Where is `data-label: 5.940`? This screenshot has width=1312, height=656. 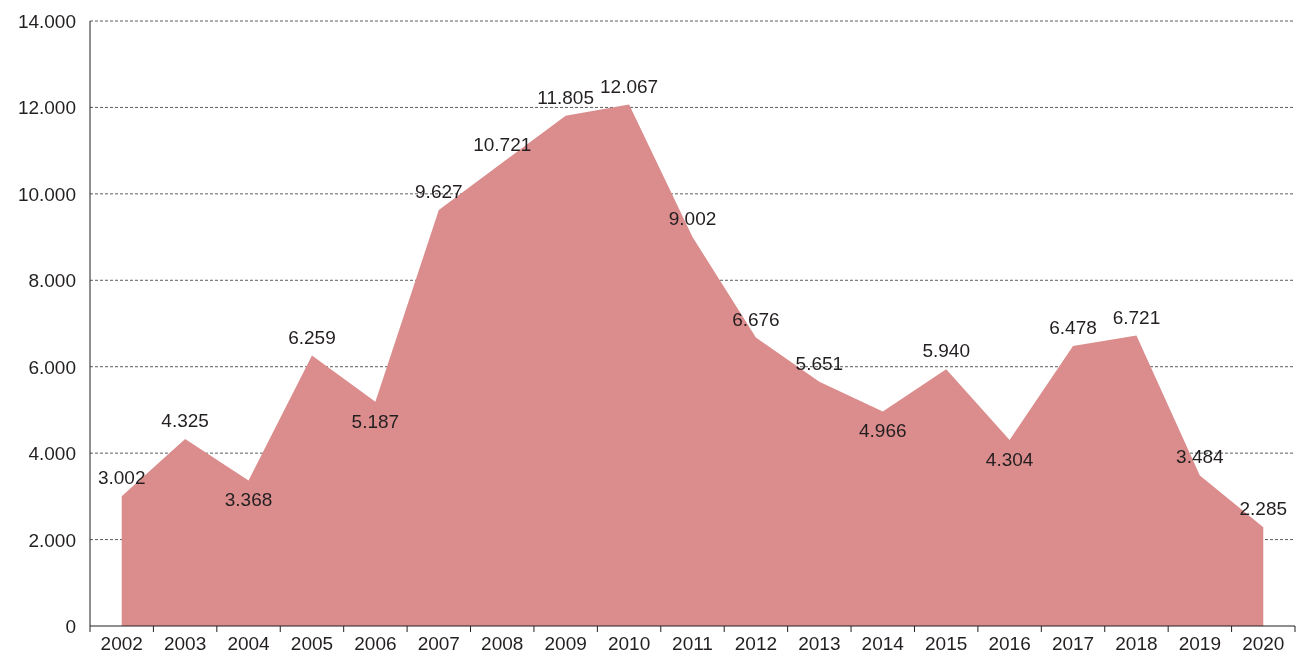
data-label: 5.940 is located at coordinates (946, 351).